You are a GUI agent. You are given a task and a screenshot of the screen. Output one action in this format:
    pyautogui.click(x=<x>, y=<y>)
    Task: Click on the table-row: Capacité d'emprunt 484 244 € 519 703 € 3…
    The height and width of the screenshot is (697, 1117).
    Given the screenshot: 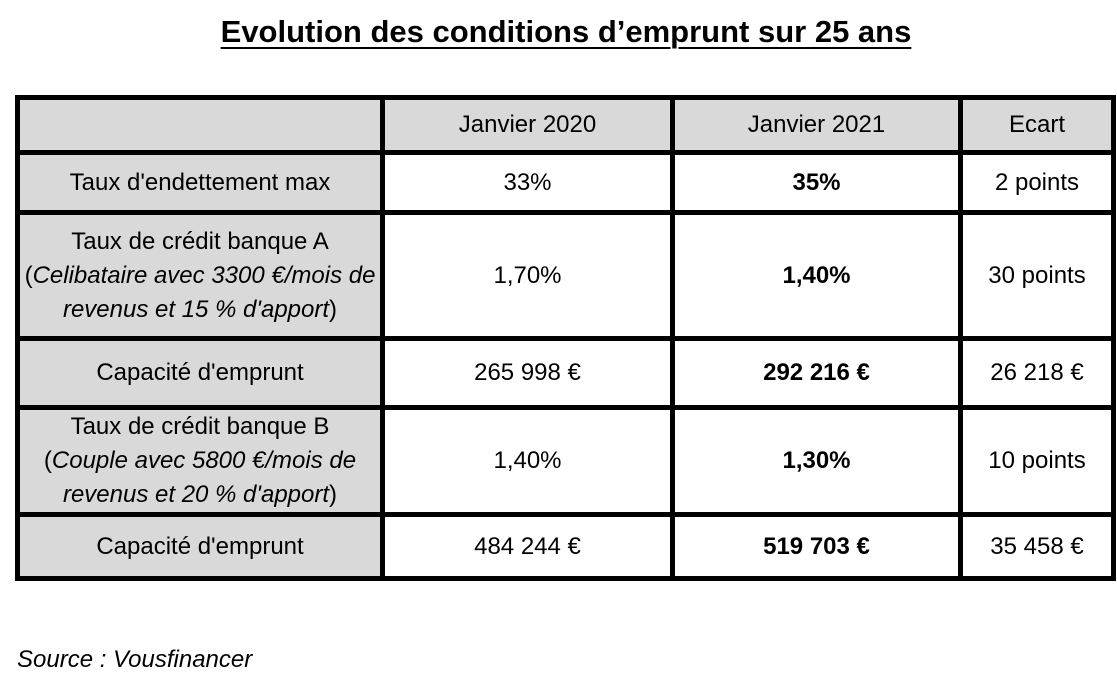 What is the action you would take?
    pyautogui.click(x=565, y=547)
    